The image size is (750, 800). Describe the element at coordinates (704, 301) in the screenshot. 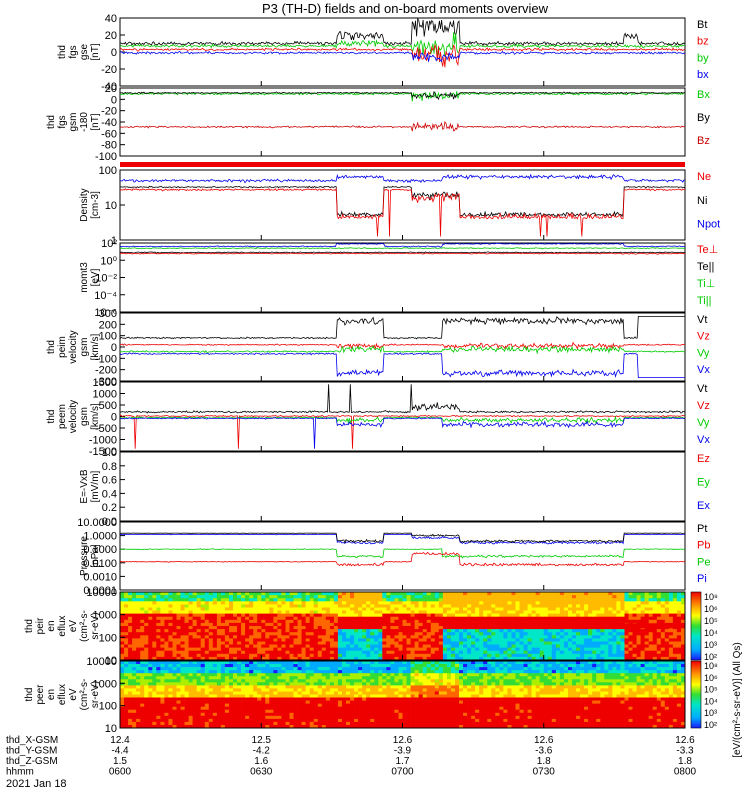

I see `legend-ti||: Ti||` at that location.